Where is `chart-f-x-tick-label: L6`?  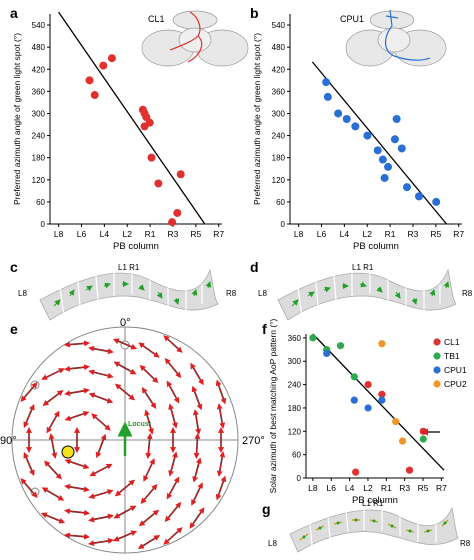
chart-f-x-tick-label: L6 is located at coordinates (332, 488).